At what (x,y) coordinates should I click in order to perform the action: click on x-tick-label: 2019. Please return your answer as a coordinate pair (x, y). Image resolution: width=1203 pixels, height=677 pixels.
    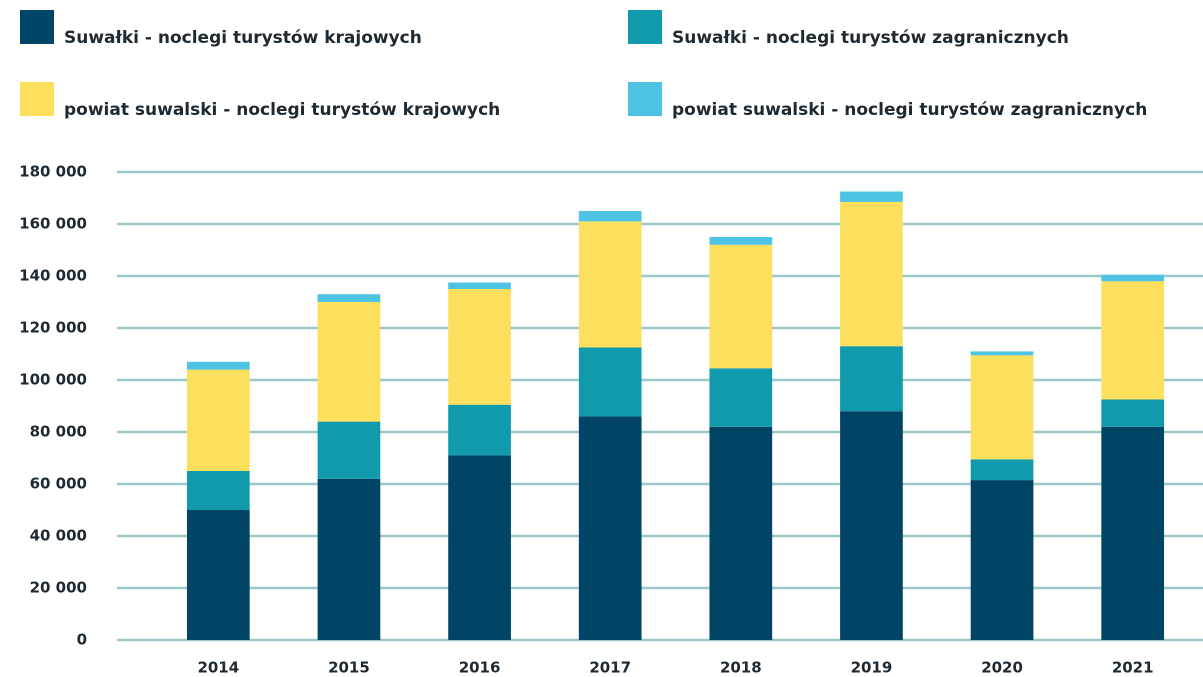
    Looking at the image, I should click on (872, 668).